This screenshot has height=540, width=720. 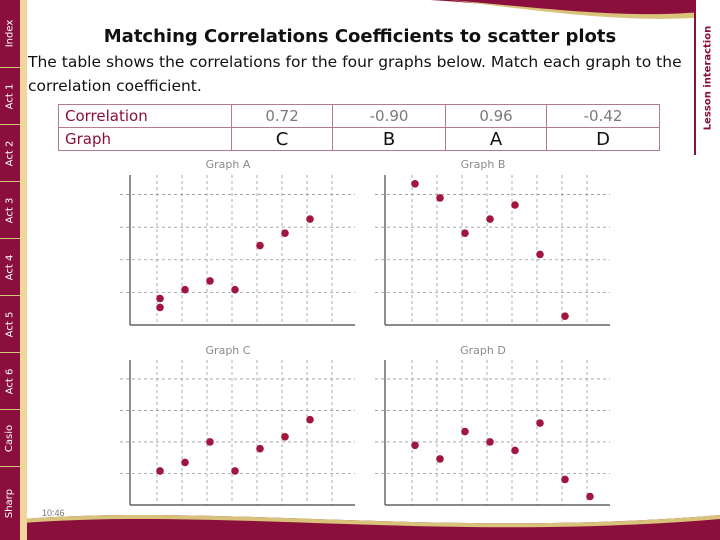 What do you see at coordinates (492, 425) in the screenshot?
I see `graph-d-plot: Graph D` at bounding box center [492, 425].